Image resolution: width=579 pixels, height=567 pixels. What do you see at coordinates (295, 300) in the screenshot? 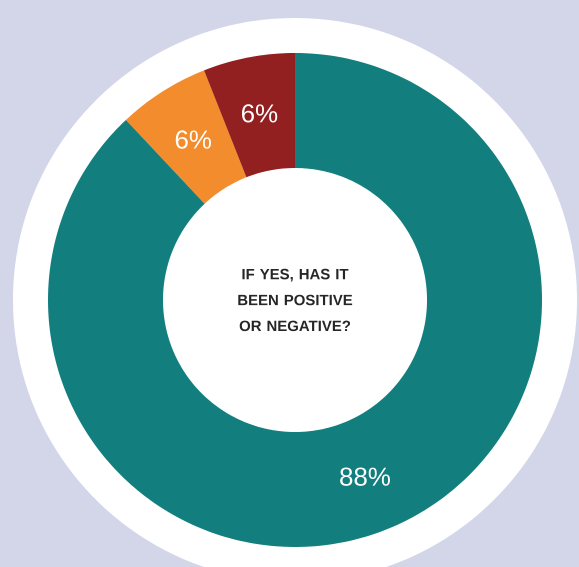
I see `text: IF YES, HAS IT BEEN POSITIVE OR NEGATIVE?` at bounding box center [295, 300].